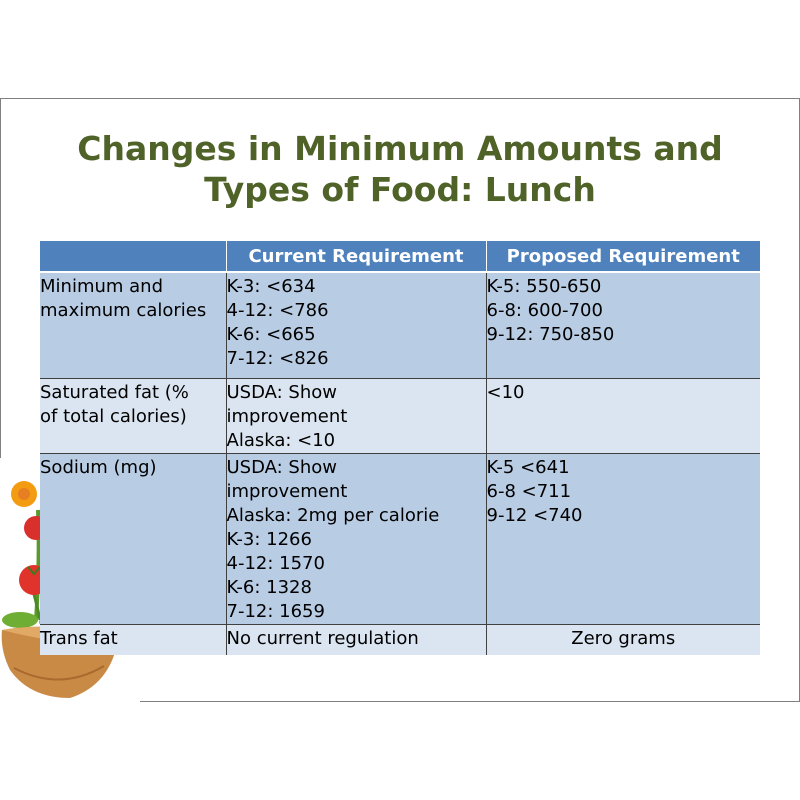 The height and width of the screenshot is (800, 800). I want to click on table-header-current: Current Requirement, so click(355, 256).